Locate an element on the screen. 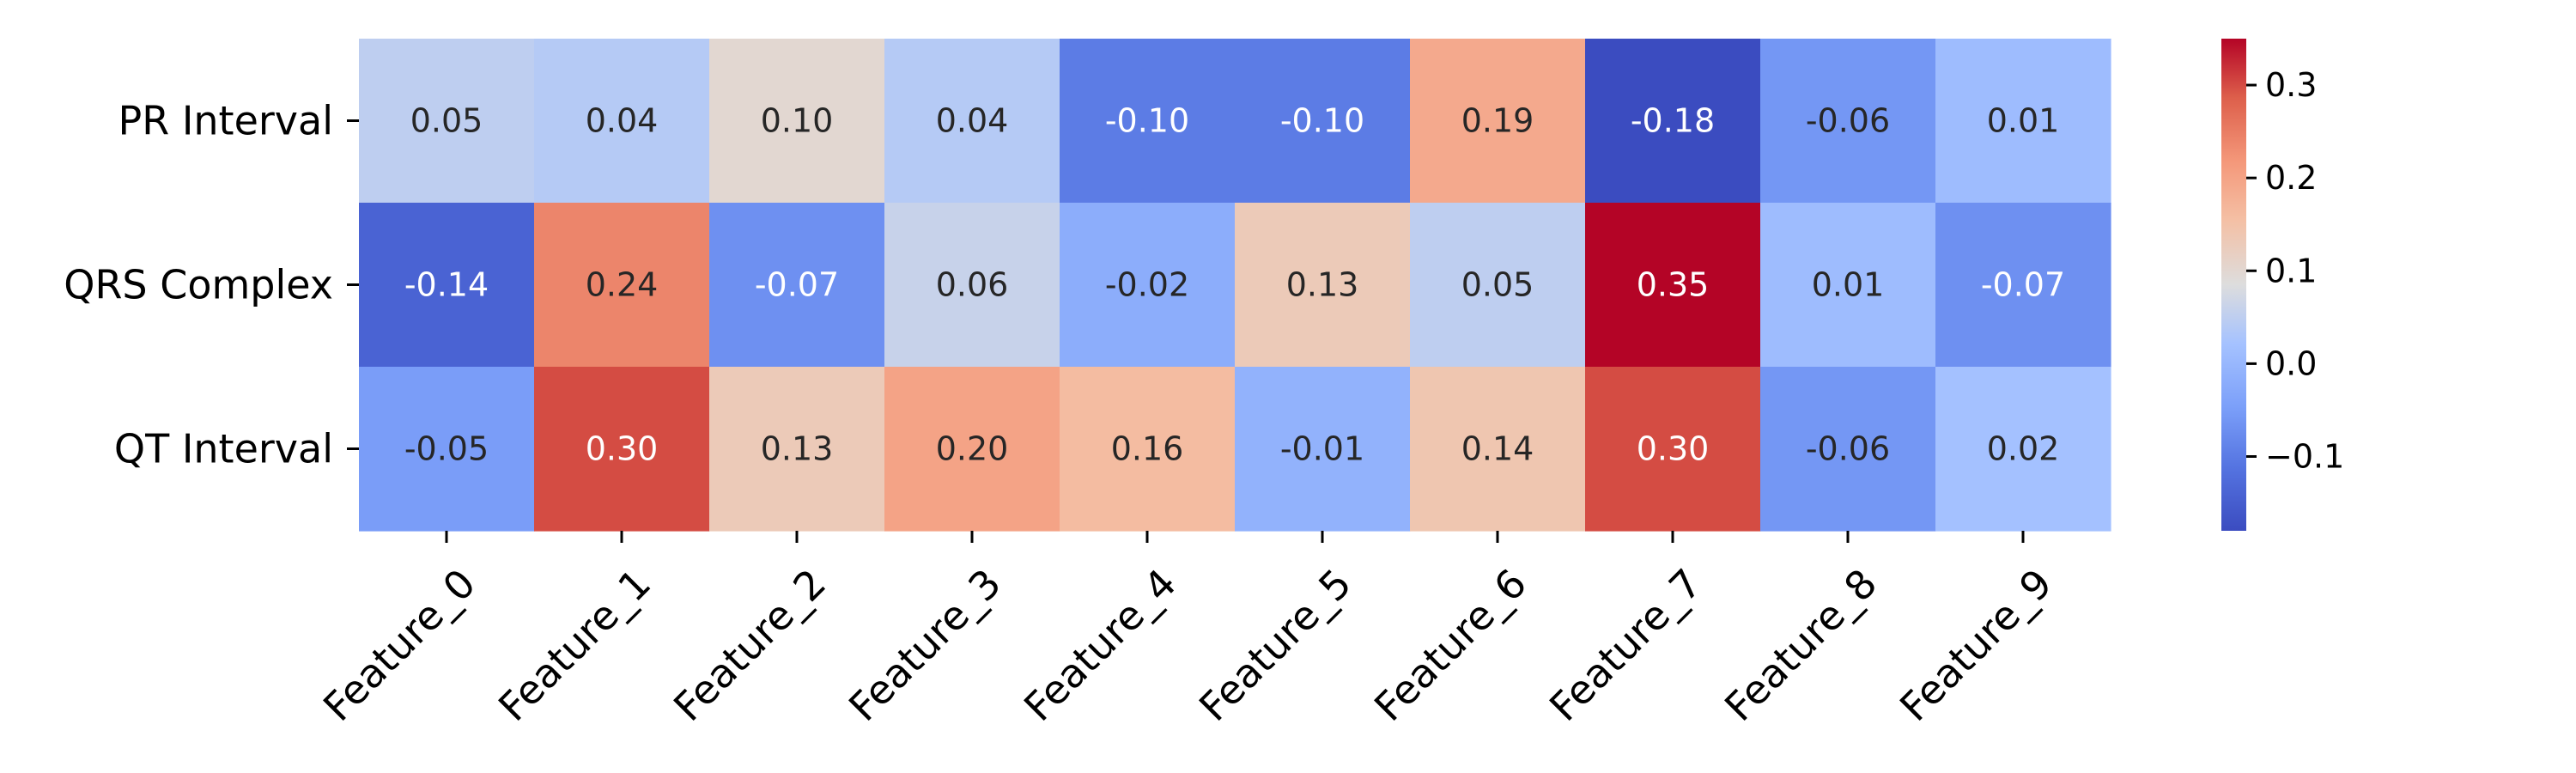 The width and height of the screenshot is (2576, 773). cell-value-label: 0.06 is located at coordinates (973, 285).